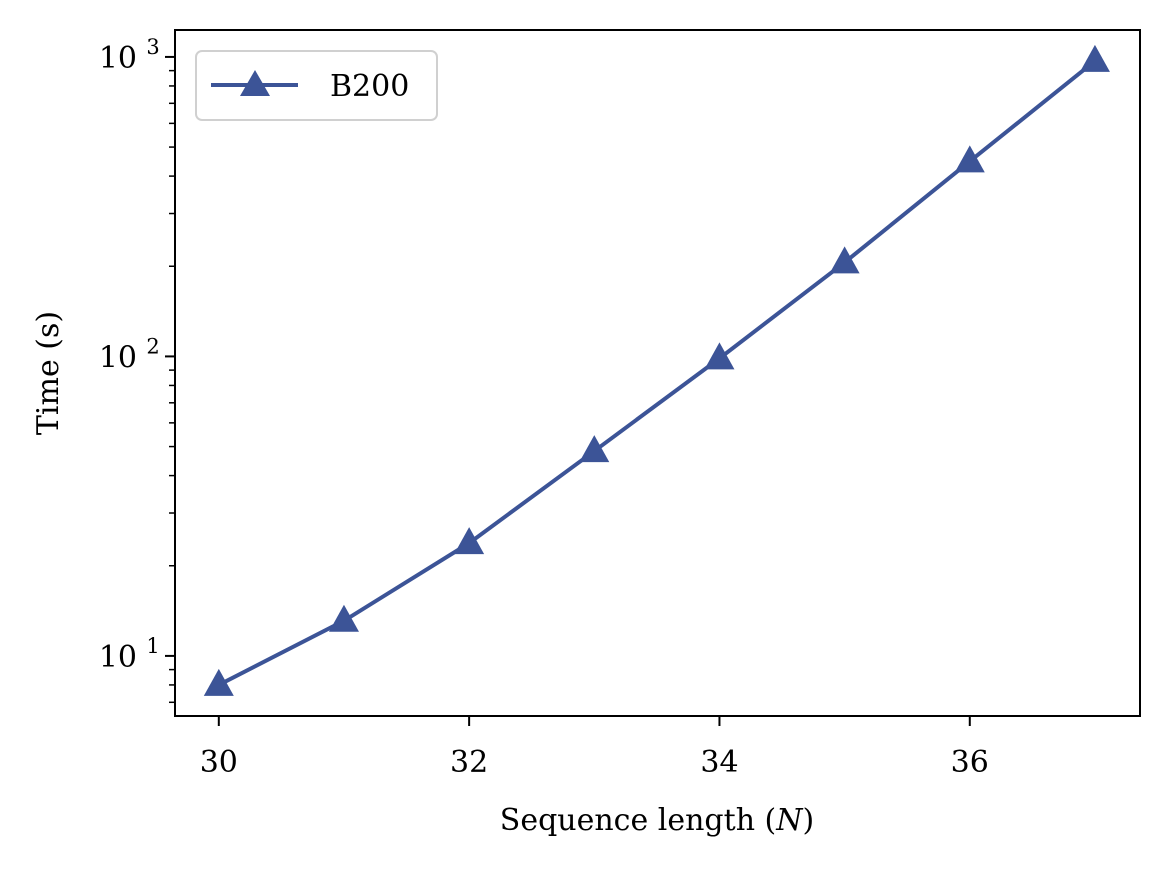  What do you see at coordinates (369, 86) in the screenshot?
I see `legend-label: B200` at bounding box center [369, 86].